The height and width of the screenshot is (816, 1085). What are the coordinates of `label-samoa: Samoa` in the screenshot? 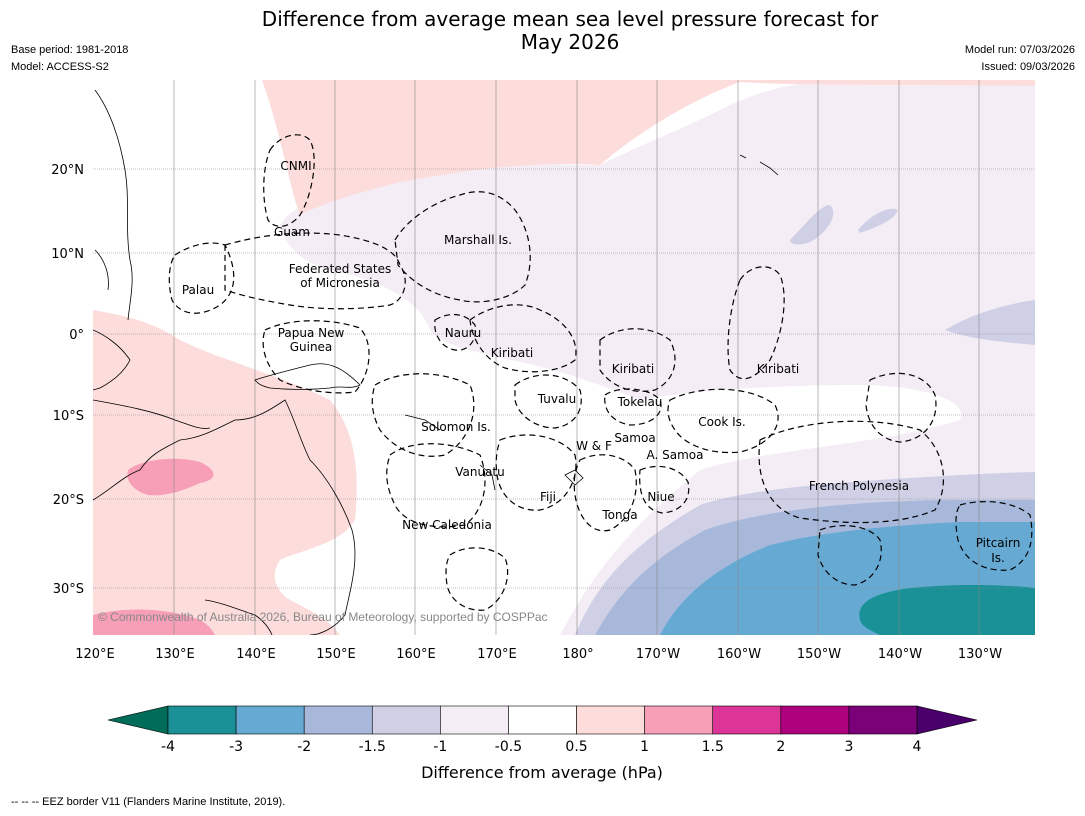 It's located at (634, 438).